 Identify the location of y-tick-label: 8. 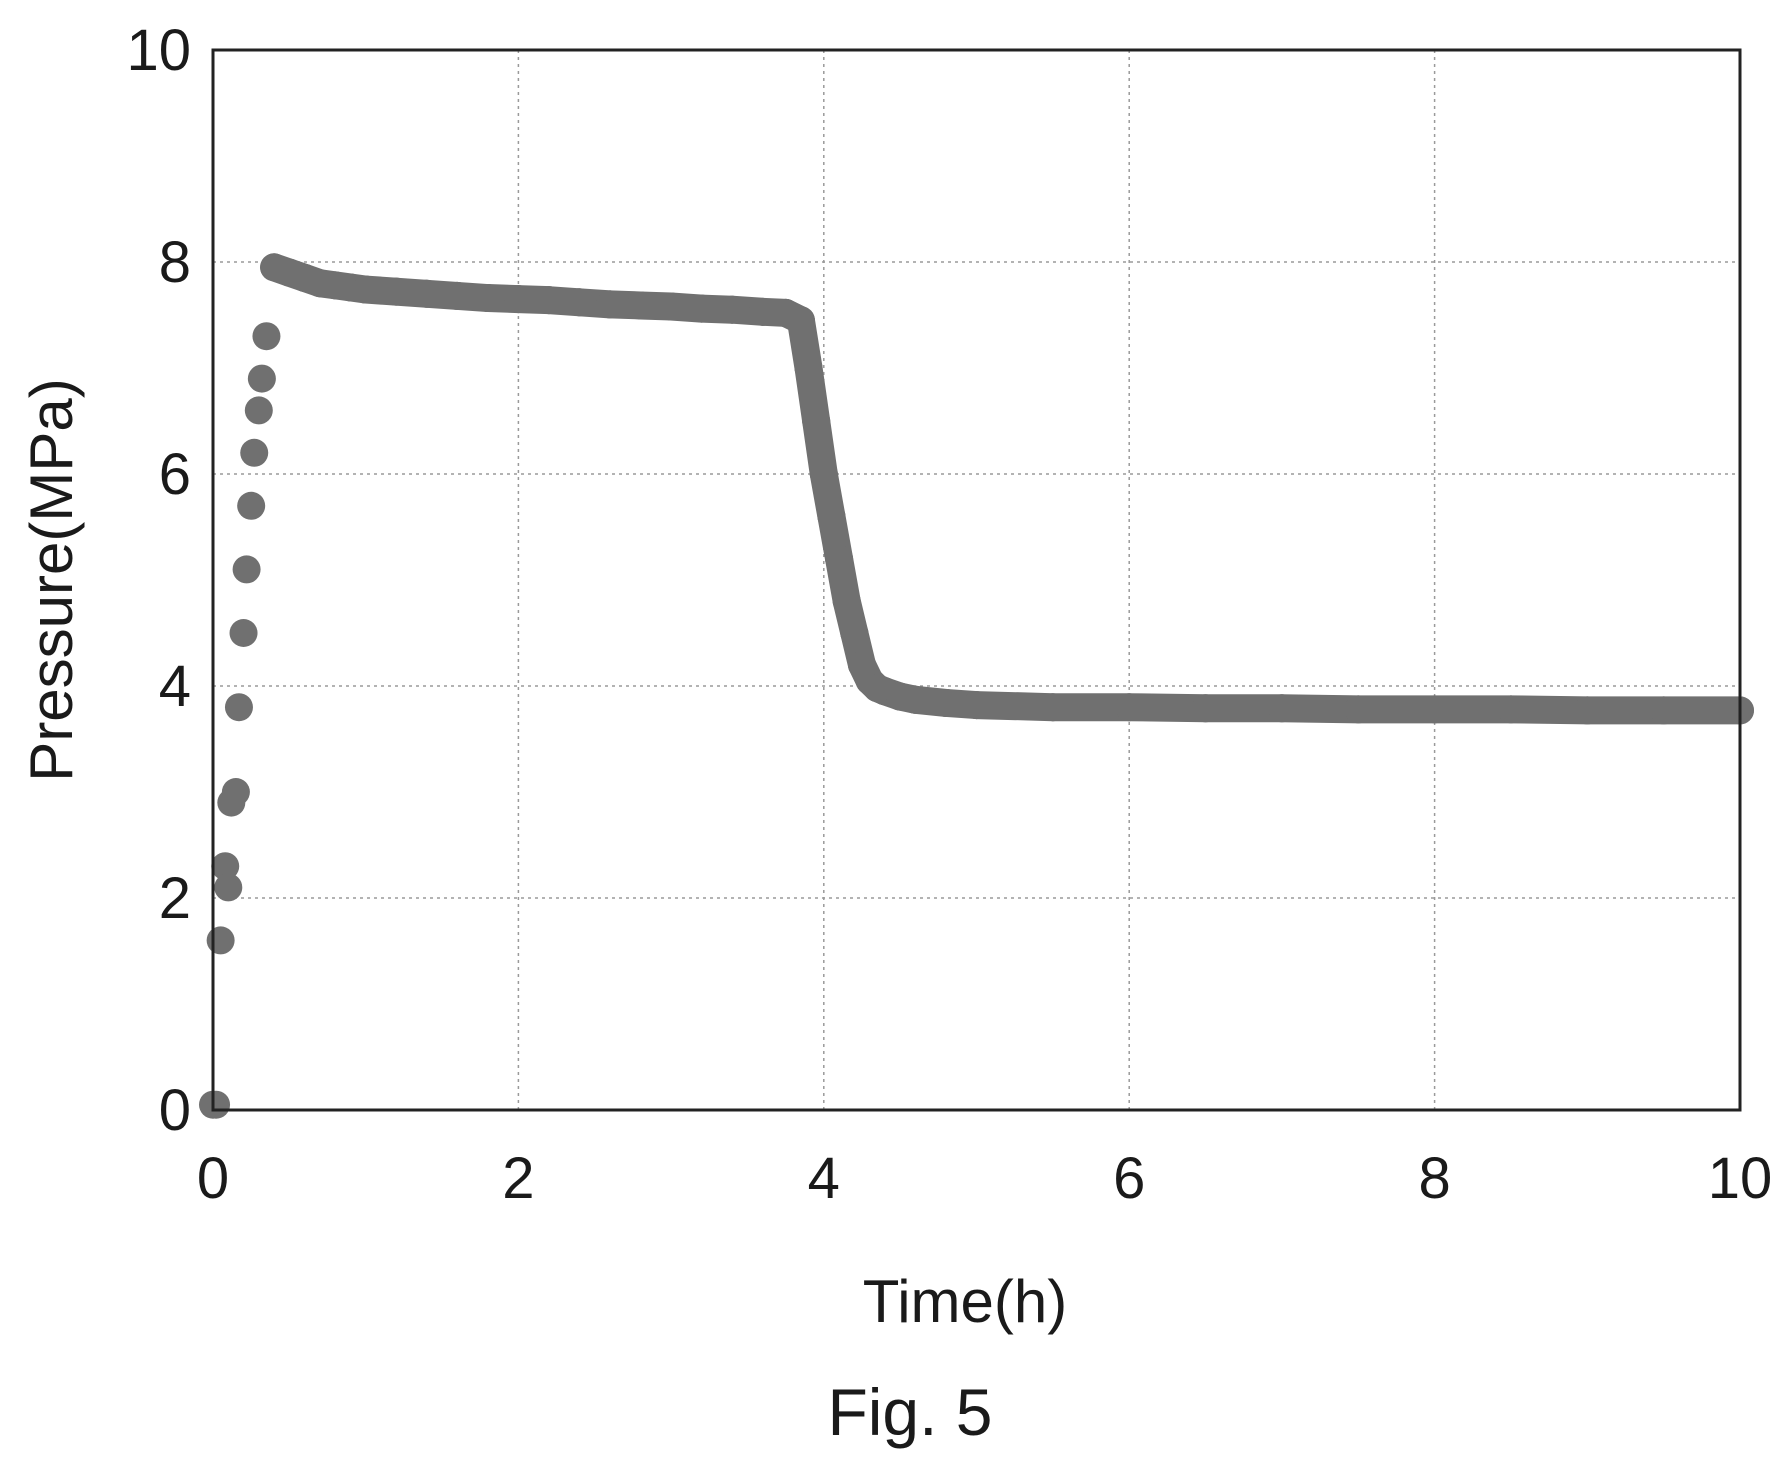
(175, 262).